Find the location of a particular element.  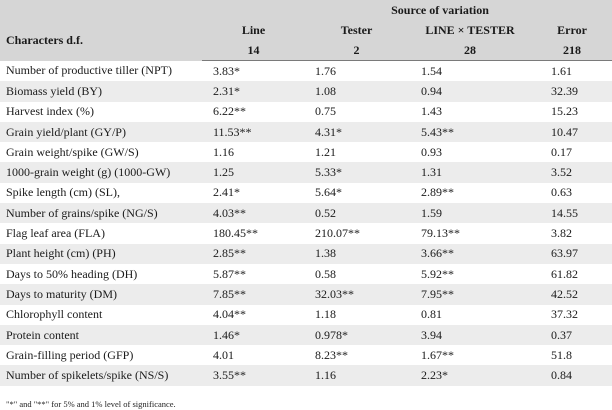

value-error: 15.23 is located at coordinates (572, 111).